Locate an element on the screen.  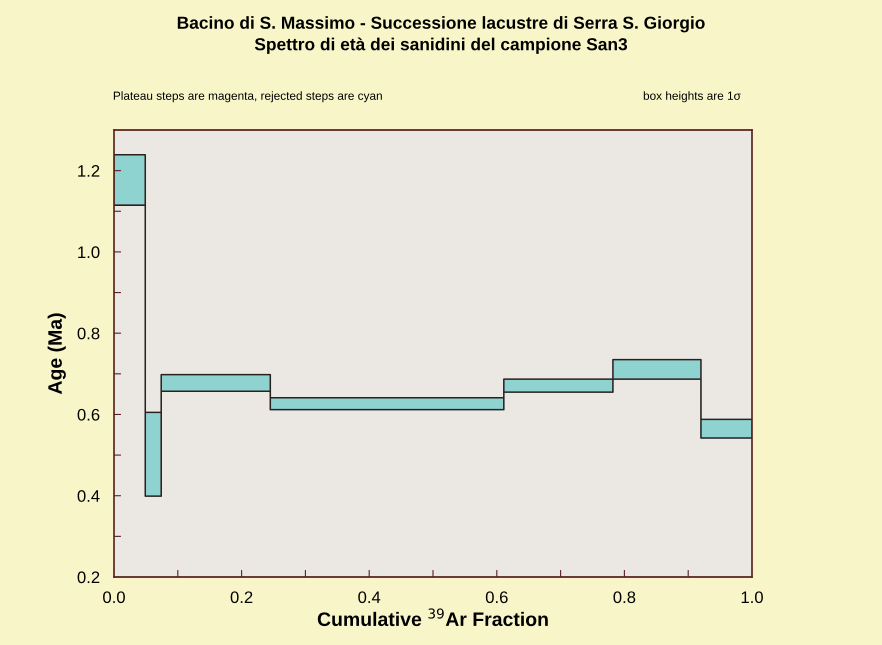
x-tick-label: 0.0 is located at coordinates (114, 597).